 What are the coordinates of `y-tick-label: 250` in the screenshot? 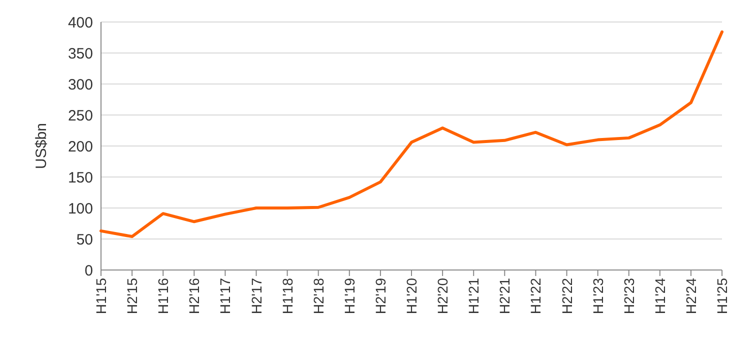 It's located at (80, 115).